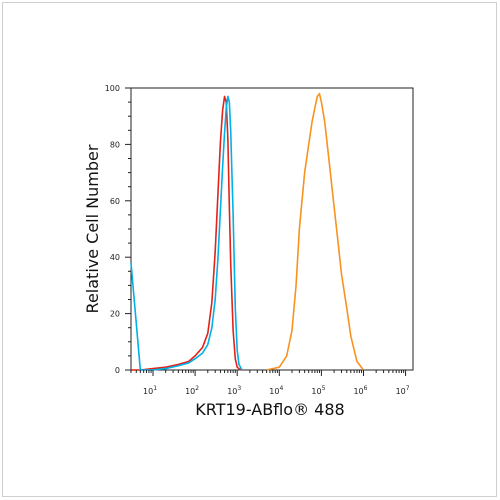  What do you see at coordinates (192, 390) in the screenshot?
I see `x-tick-label: 10²` at bounding box center [192, 390].